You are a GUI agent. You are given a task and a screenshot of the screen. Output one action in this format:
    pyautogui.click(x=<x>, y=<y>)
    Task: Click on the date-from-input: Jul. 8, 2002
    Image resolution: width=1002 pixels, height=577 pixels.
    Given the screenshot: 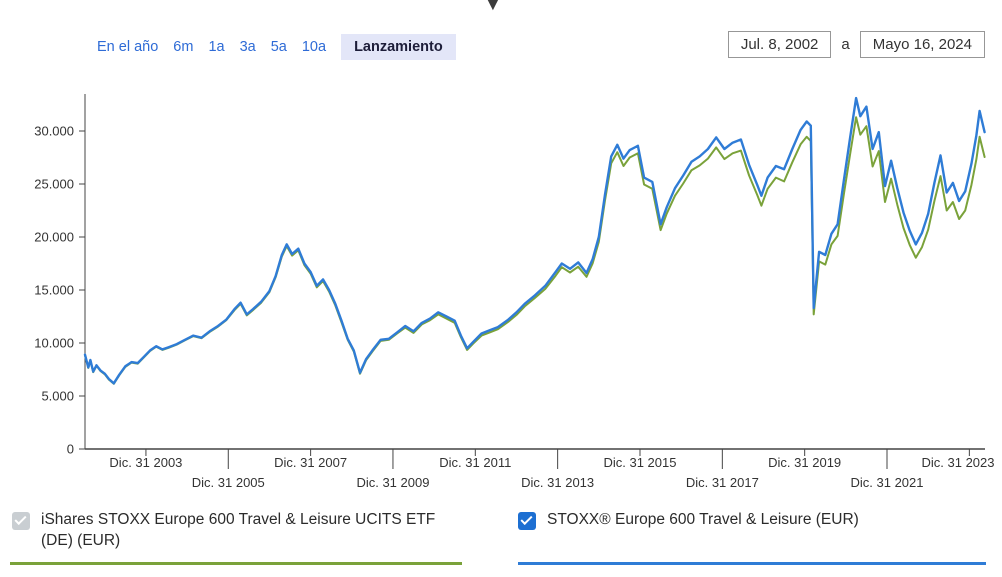 What is the action you would take?
    pyautogui.click(x=779, y=44)
    